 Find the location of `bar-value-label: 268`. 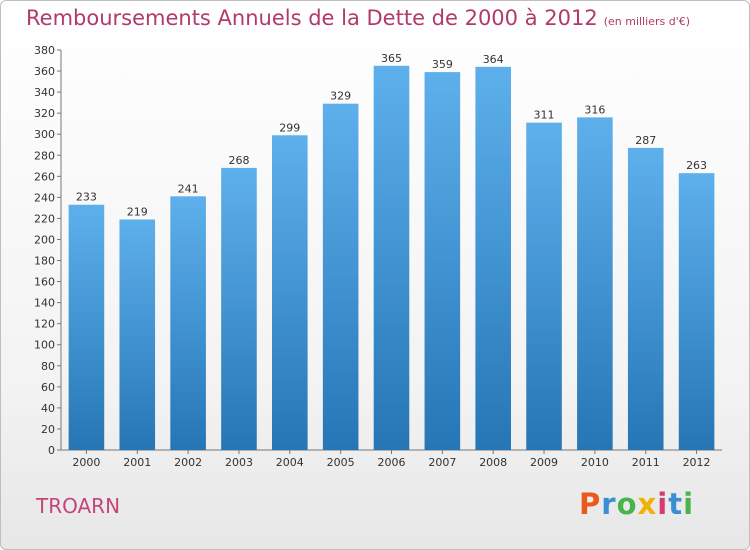

bar-value-label: 268 is located at coordinates (238, 160).